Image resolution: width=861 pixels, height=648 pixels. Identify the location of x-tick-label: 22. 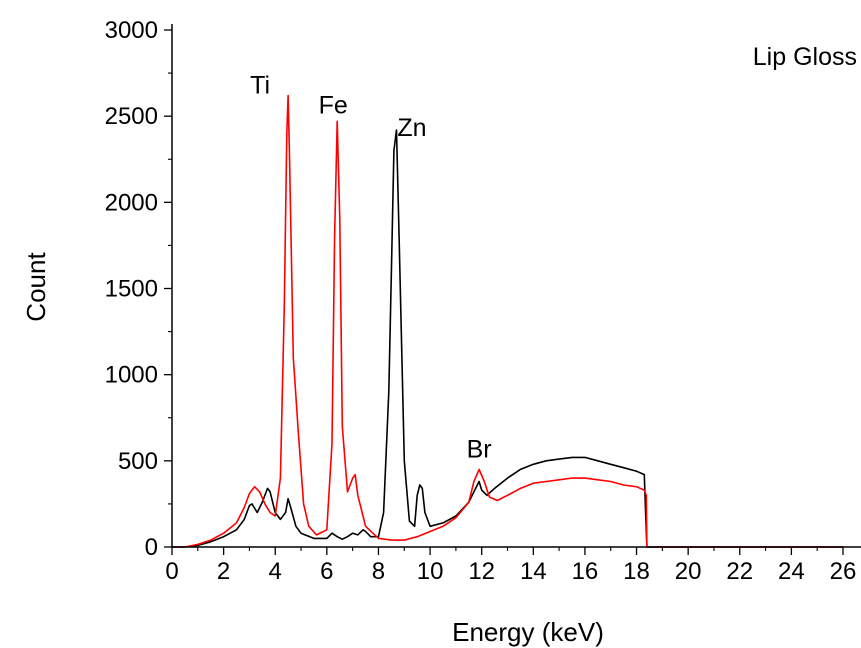
(739, 571).